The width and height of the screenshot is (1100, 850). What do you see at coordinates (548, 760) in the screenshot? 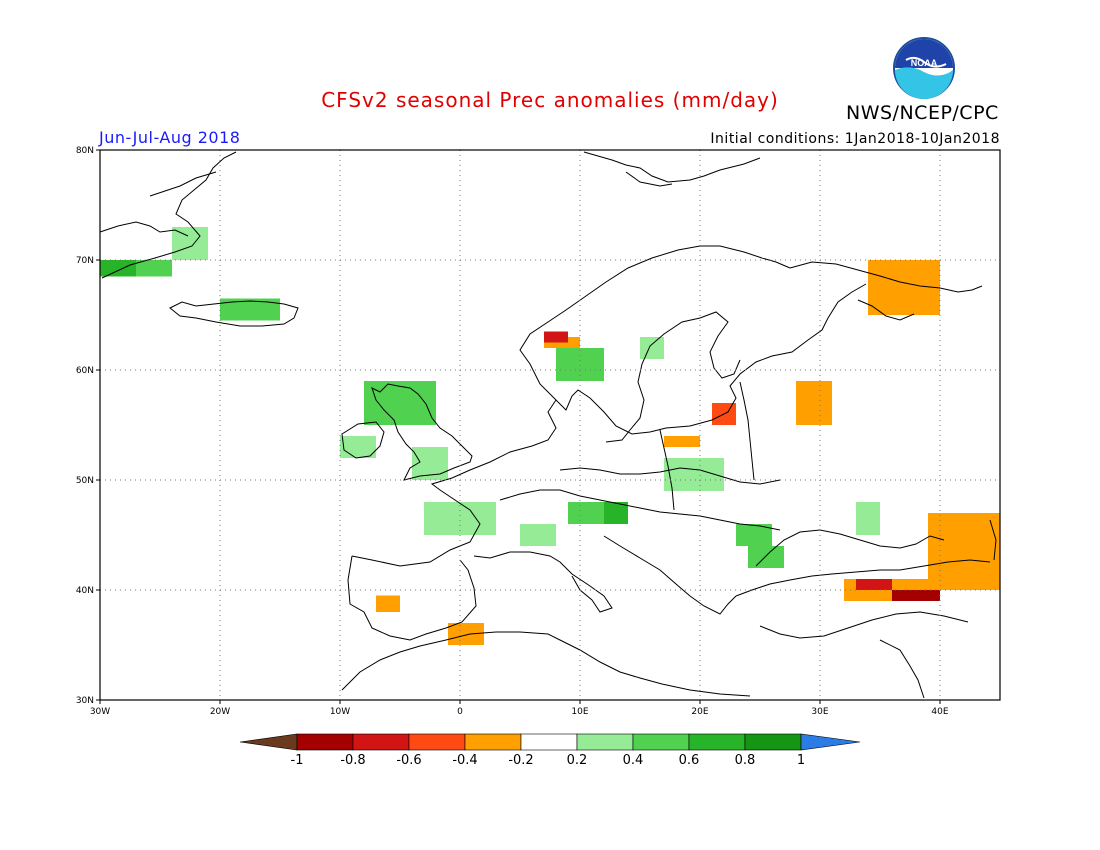
I see `colorbar-labels: -1 -0.8 -0.6 -0.4 -0.2 0.2 0.4 0.6 0.8 1` at bounding box center [548, 760].